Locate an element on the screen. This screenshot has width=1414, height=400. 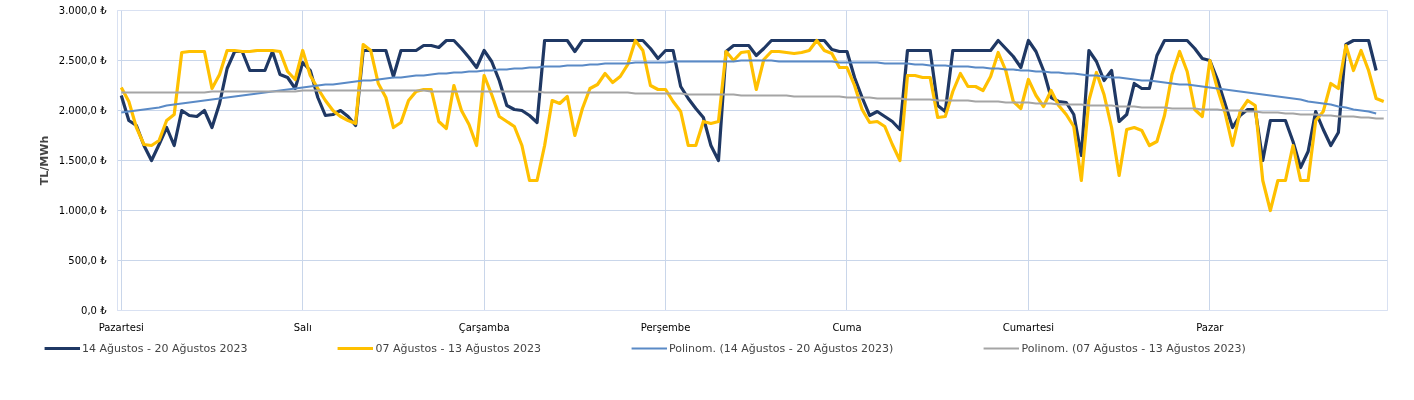
x-tick-label: Çarşamba is located at coordinates (484, 327).